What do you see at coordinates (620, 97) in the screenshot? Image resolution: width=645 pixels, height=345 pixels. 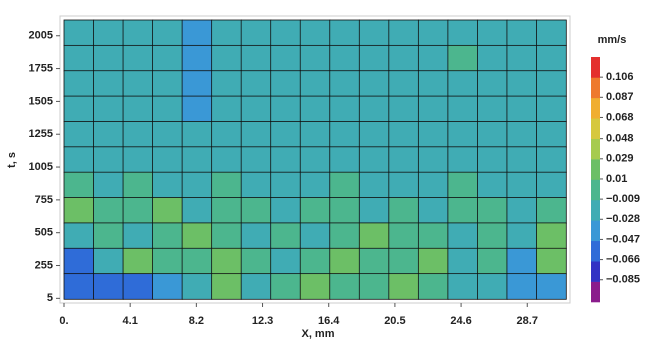 I see `colorbar-tick-label: 0.087` at bounding box center [620, 97].